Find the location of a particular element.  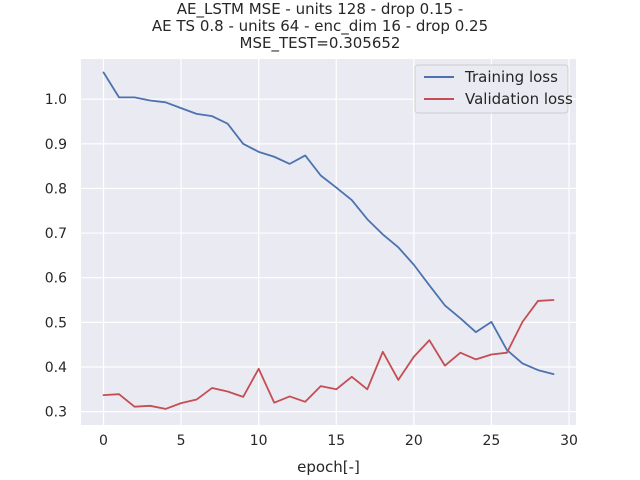

chart-title-line-3: MSE_TEST=0.305652 is located at coordinates (320, 43).